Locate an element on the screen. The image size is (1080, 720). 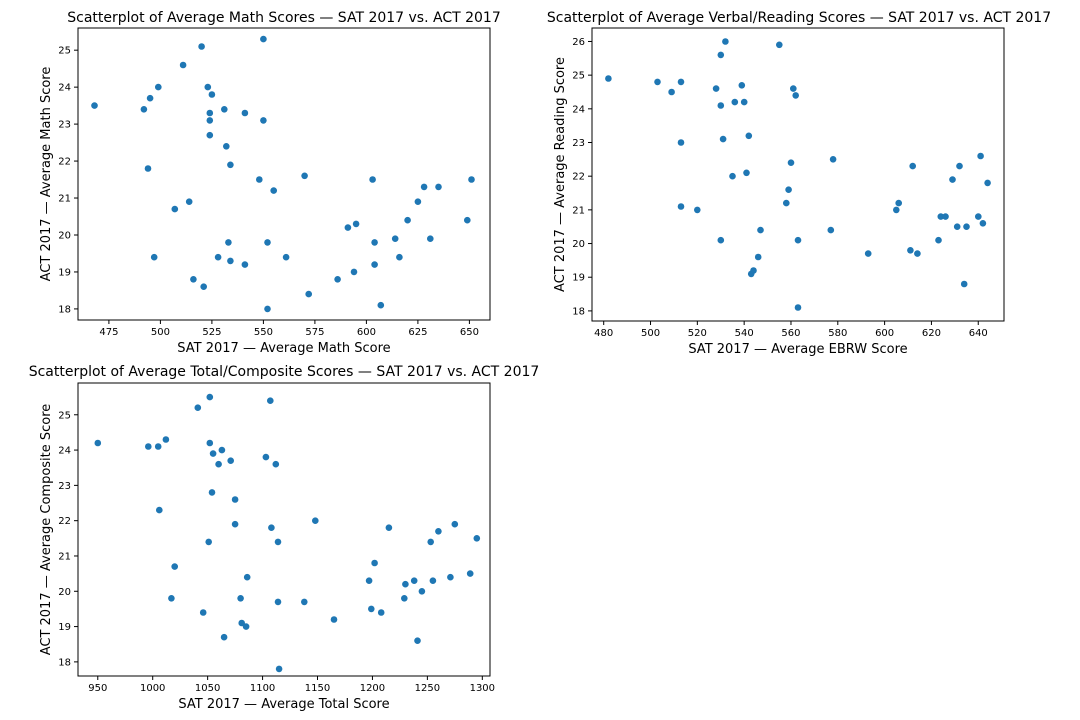
x-tick-label: 600 is located at coordinates (884, 333).